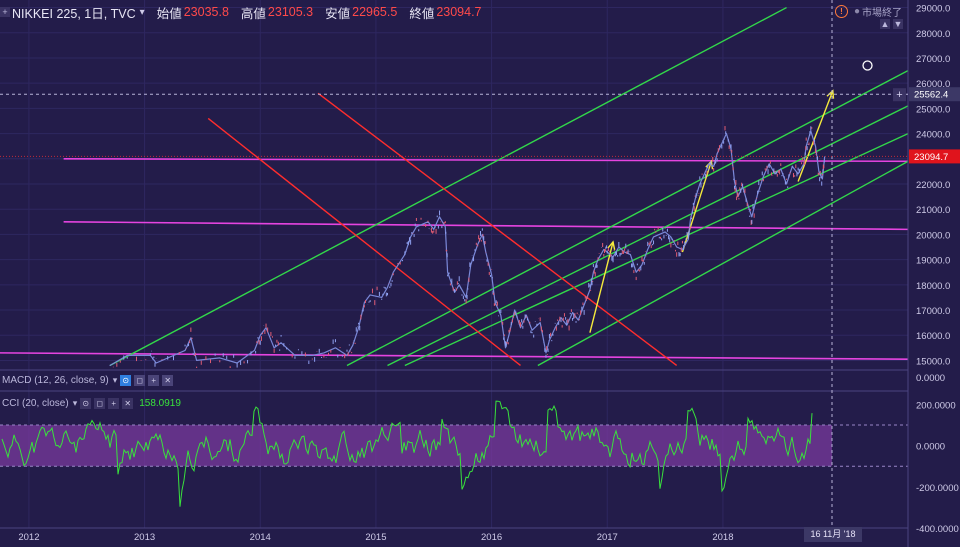 This screenshot has width=960, height=547. Describe the element at coordinates (933, 59) in the screenshot. I see `price-tick-label: 27000.0` at that location.